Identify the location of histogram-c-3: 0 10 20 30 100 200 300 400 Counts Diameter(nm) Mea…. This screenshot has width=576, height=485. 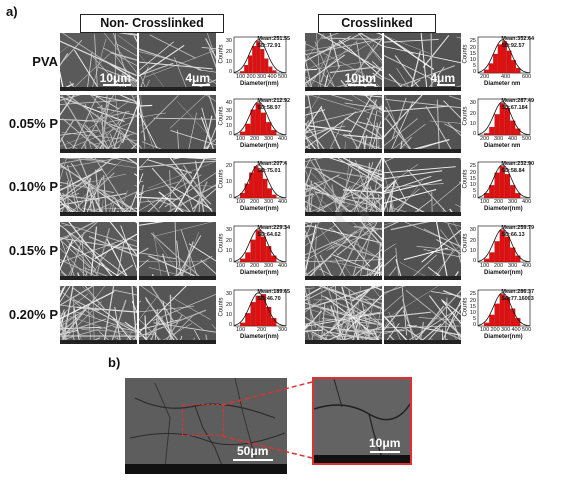
(500, 251).